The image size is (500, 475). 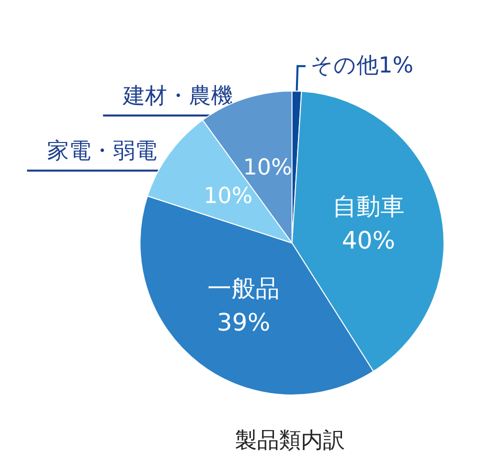 What do you see at coordinates (244, 288) in the screenshot?
I see `slice-label: 一般品` at bounding box center [244, 288].